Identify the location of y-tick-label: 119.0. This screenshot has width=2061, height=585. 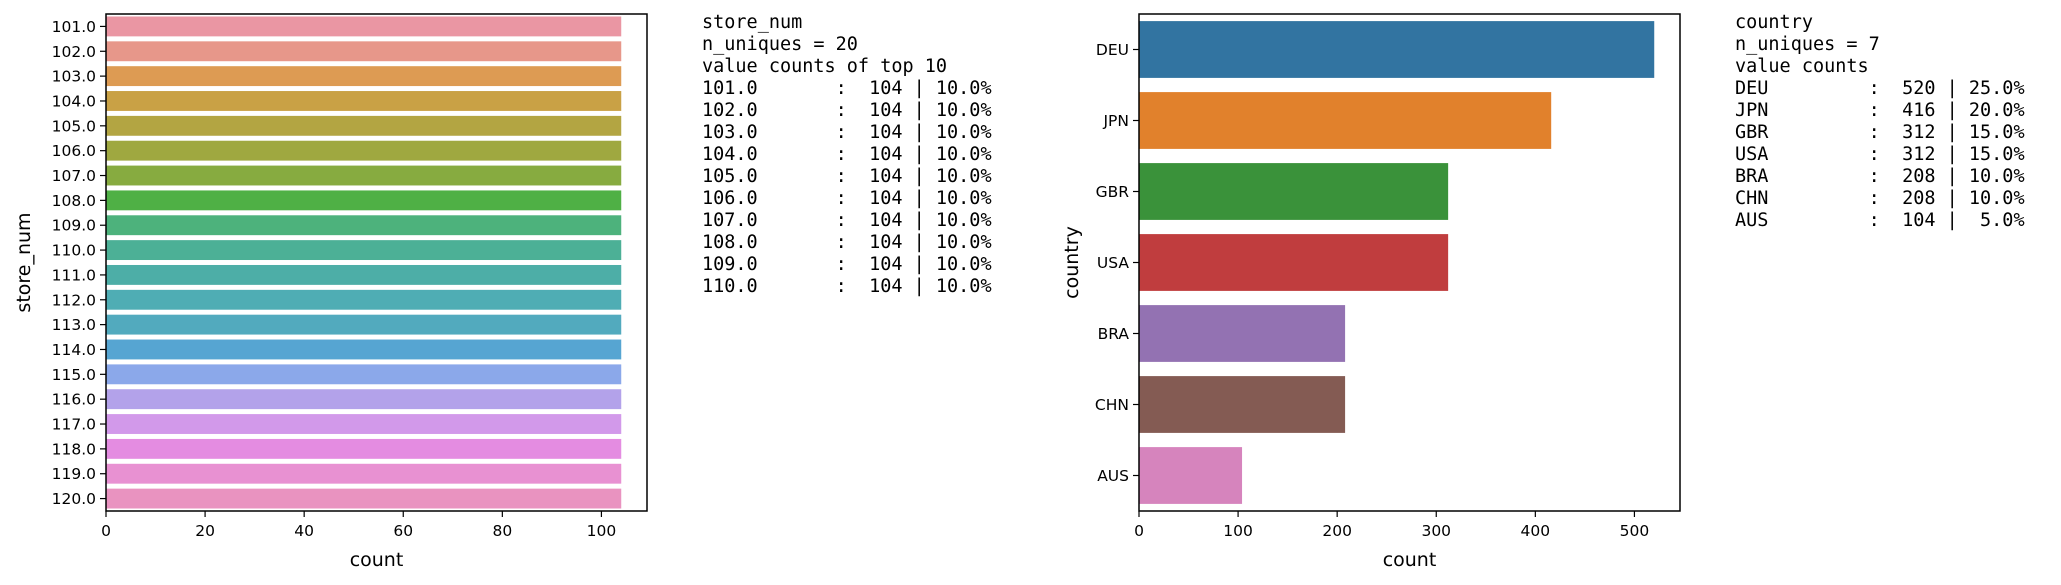
(74, 474).